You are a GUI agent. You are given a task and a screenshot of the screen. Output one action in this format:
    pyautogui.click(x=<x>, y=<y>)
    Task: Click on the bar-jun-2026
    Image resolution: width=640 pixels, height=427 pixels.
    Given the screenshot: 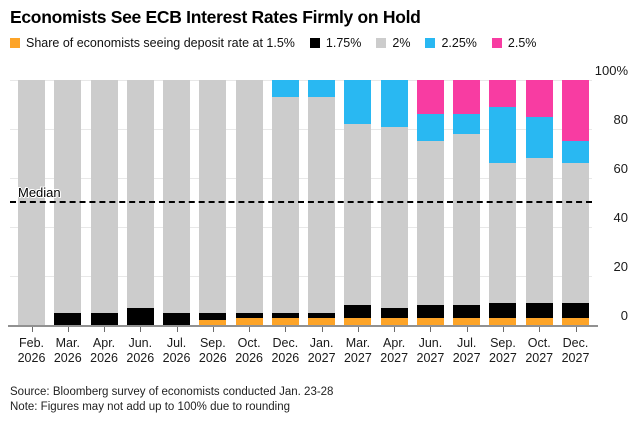 What is the action you would take?
    pyautogui.click(x=140, y=202)
    